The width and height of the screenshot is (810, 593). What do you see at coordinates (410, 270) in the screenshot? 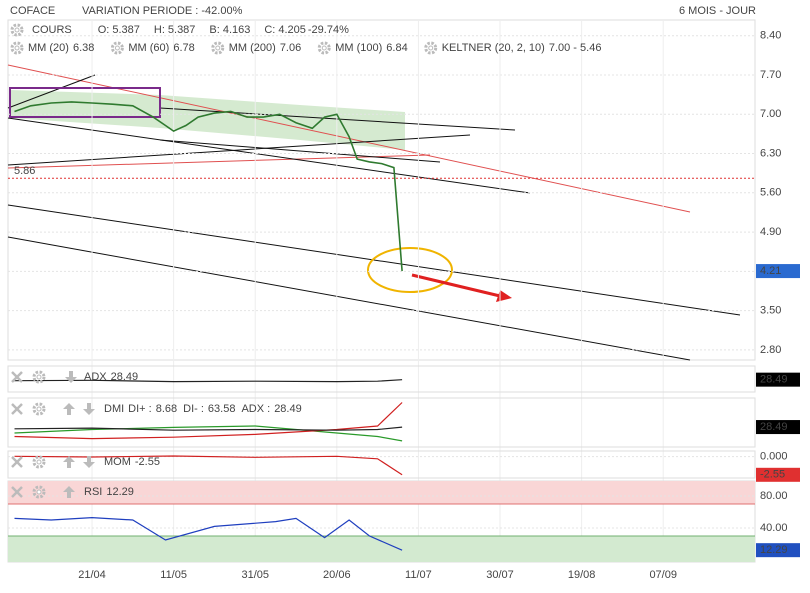
I see `ellipse-drawing` at bounding box center [410, 270].